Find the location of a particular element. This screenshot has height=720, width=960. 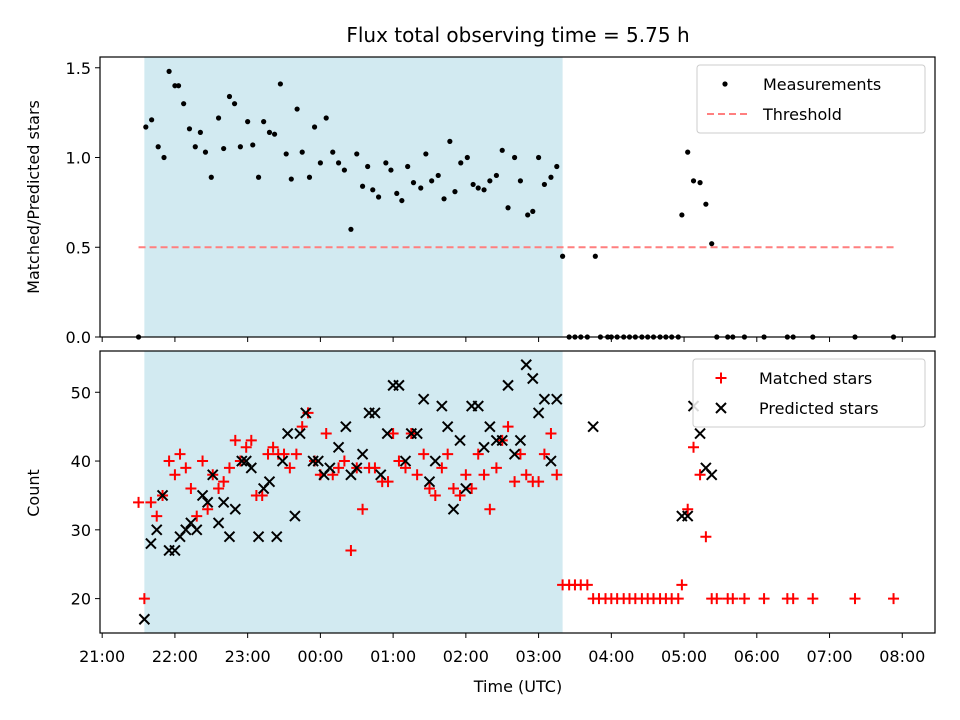

chart-title: Flux total observing time = 5.75 h is located at coordinates (517, 35).